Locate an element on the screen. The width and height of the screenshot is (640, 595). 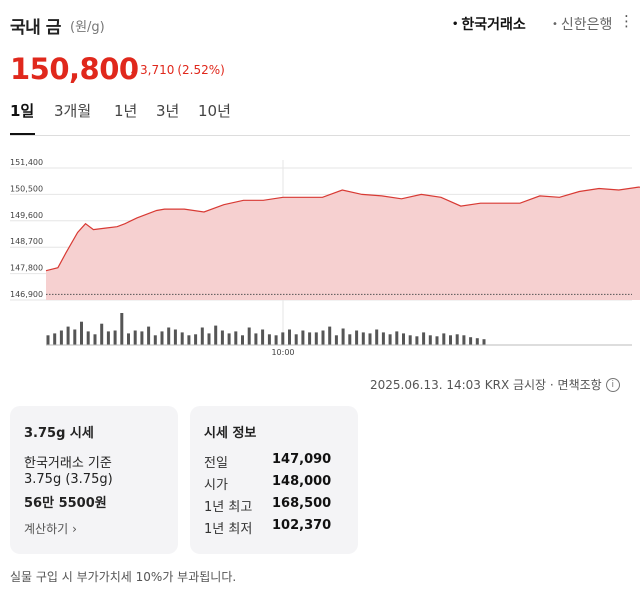
tab-10y: 10년 is located at coordinates (214, 111).